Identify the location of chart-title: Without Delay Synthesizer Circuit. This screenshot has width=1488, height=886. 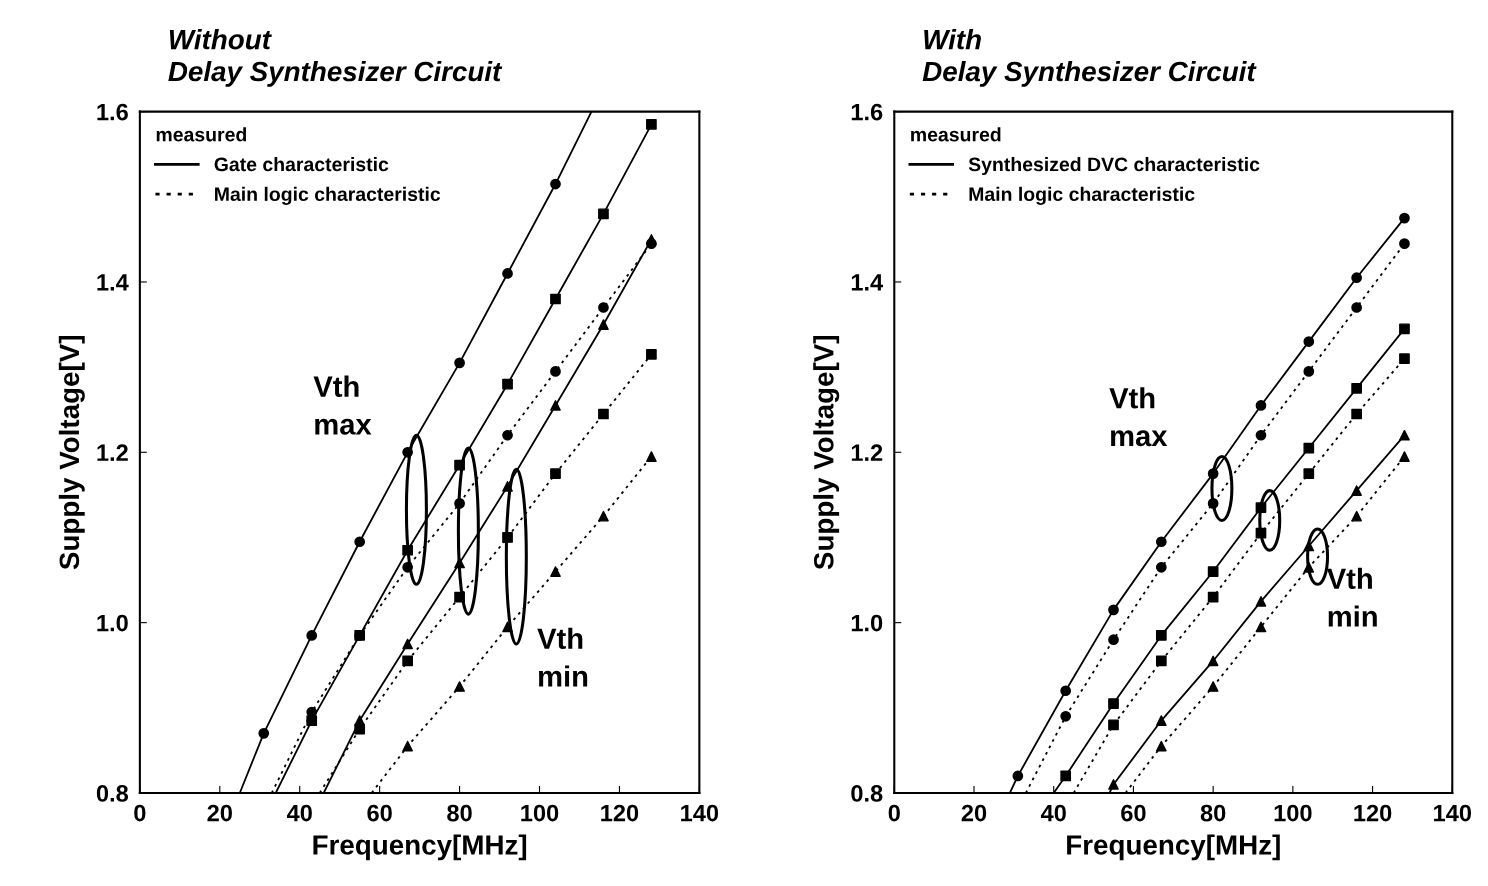
(335, 58).